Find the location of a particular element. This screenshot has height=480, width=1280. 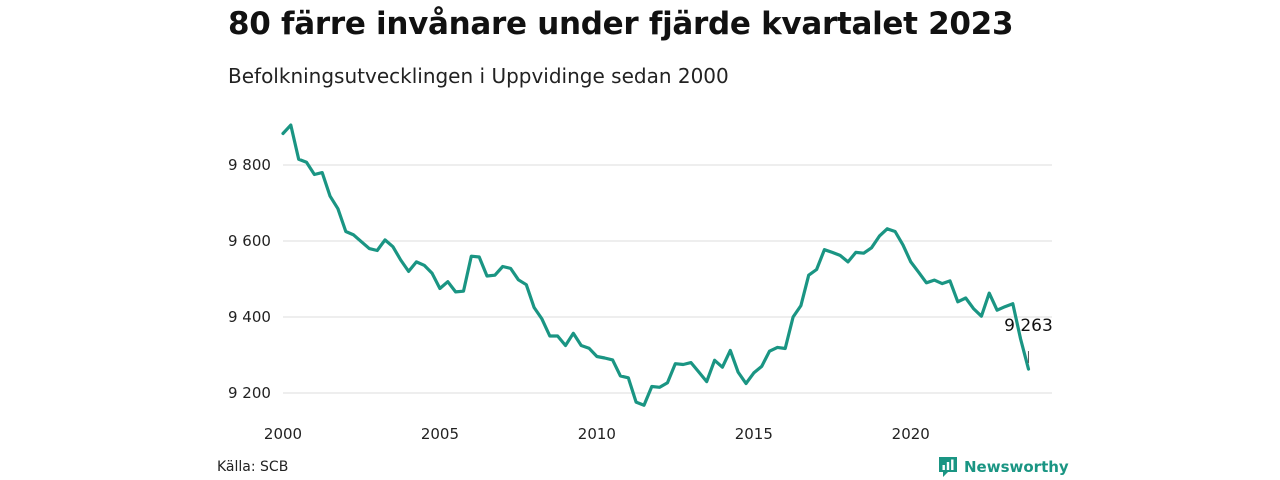

last-value-label: 9 263 is located at coordinates (1028, 326).